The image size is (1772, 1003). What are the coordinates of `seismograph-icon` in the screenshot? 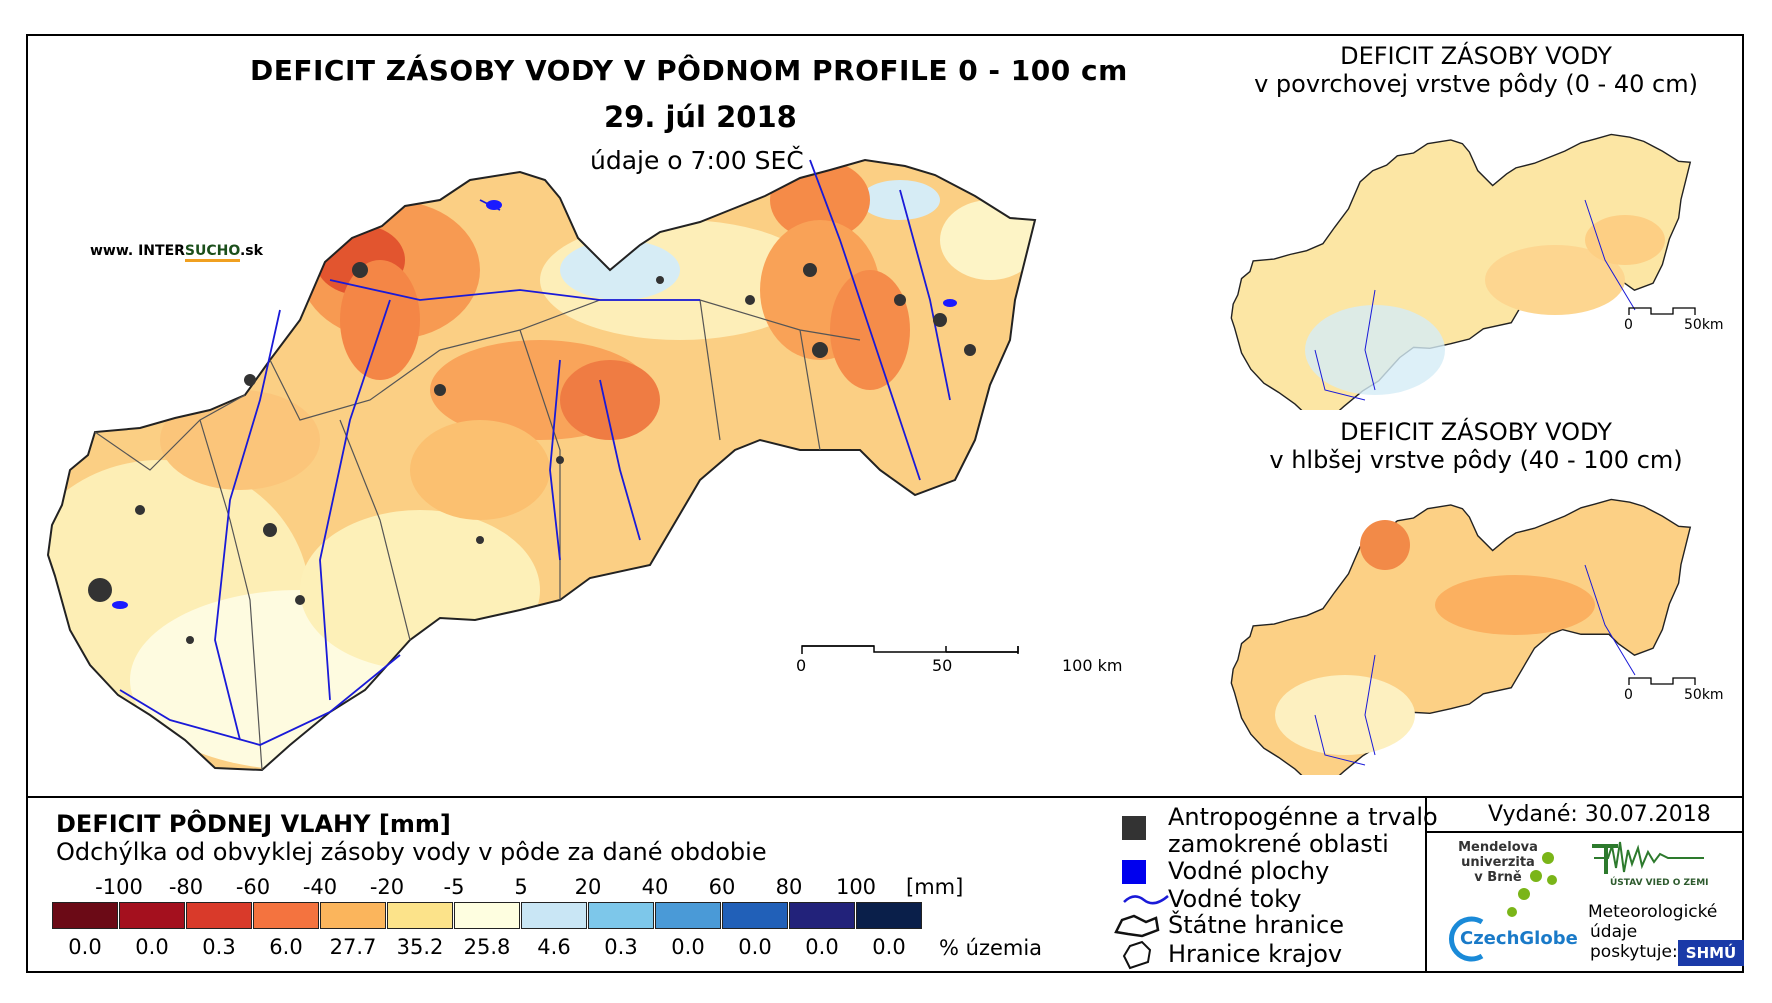 It's located at (1648, 857).